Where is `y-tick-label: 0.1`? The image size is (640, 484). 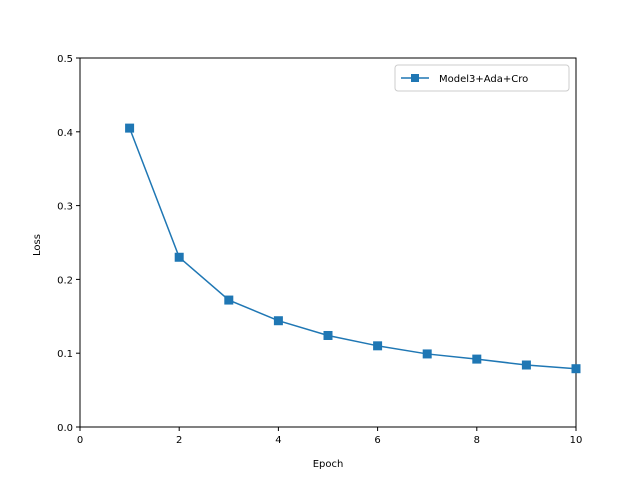
y-tick-label: 0.1 is located at coordinates (65, 354).